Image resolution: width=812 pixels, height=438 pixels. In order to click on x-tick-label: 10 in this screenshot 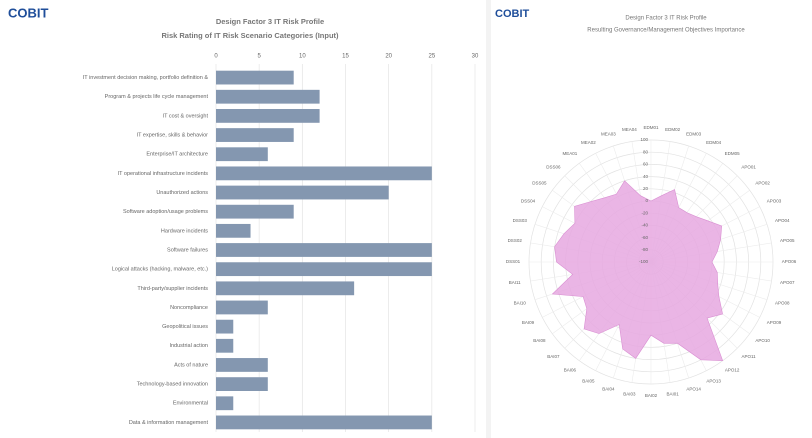, I will do `click(302, 57)`.